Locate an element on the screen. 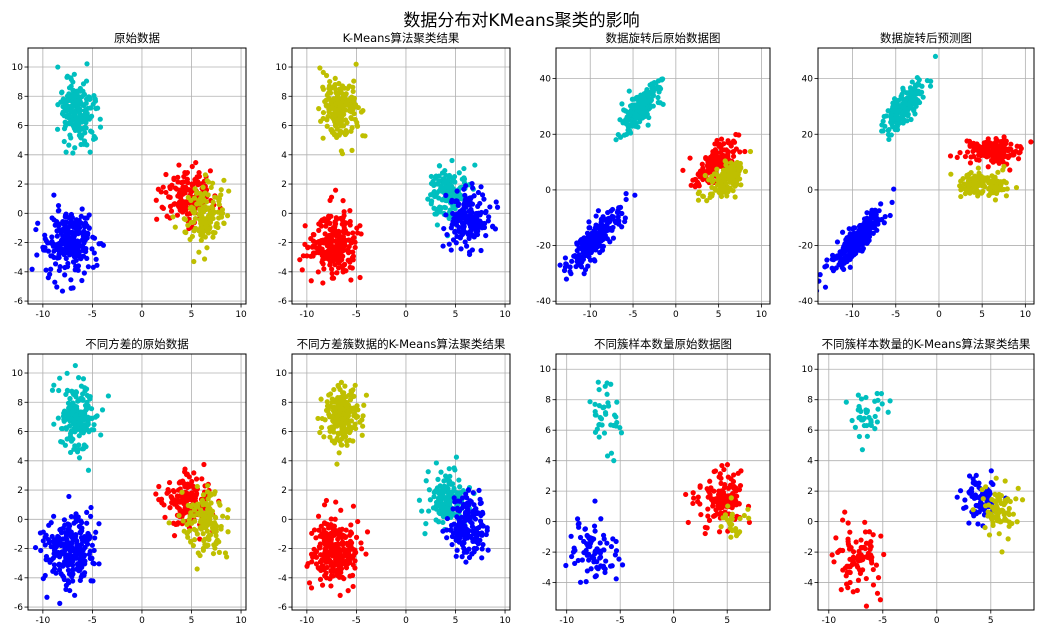 The image size is (1043, 629). y-tick-label: 8 is located at coordinates (20, 403).